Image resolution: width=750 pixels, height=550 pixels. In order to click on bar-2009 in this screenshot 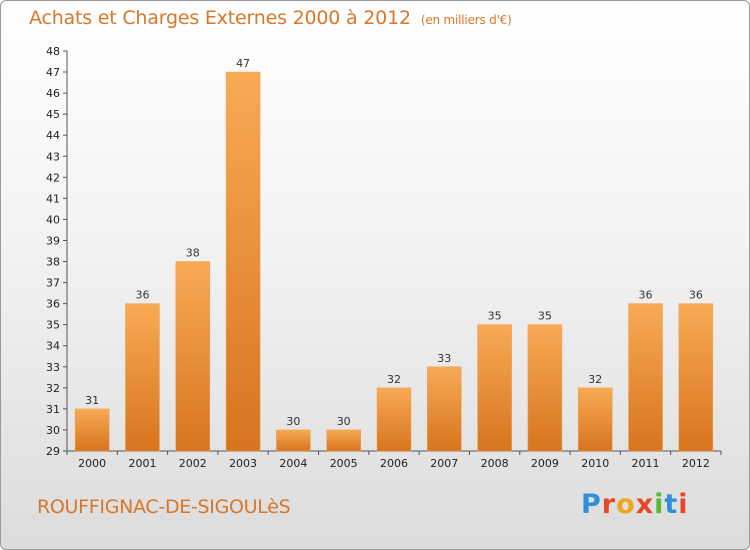, I will do `click(545, 388)`.